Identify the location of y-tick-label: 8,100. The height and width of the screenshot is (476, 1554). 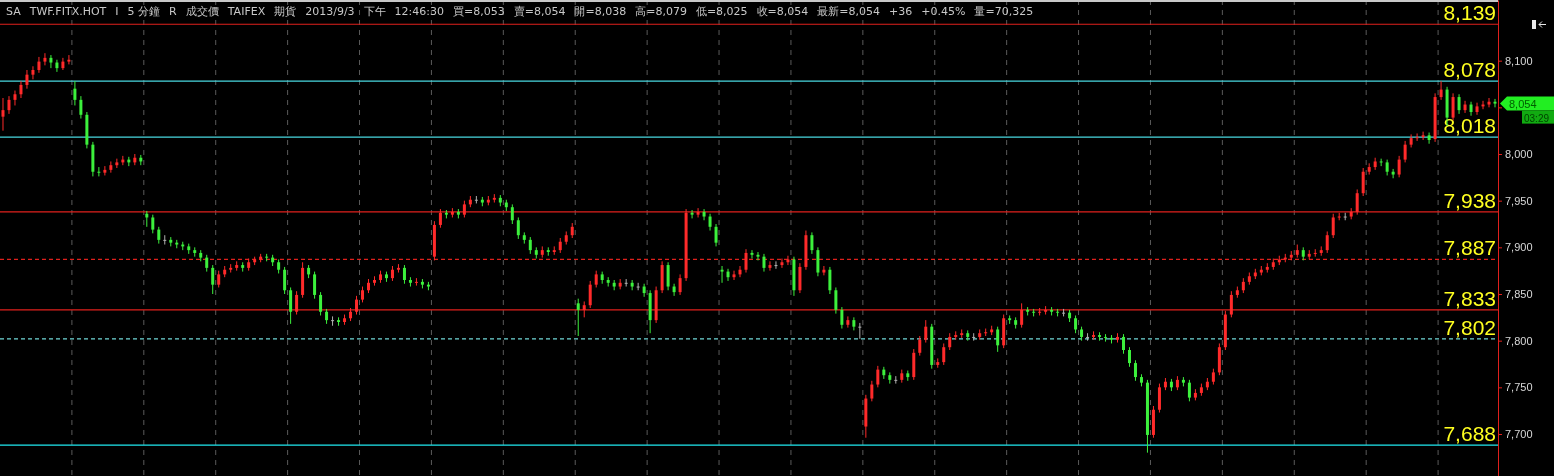
(1519, 60).